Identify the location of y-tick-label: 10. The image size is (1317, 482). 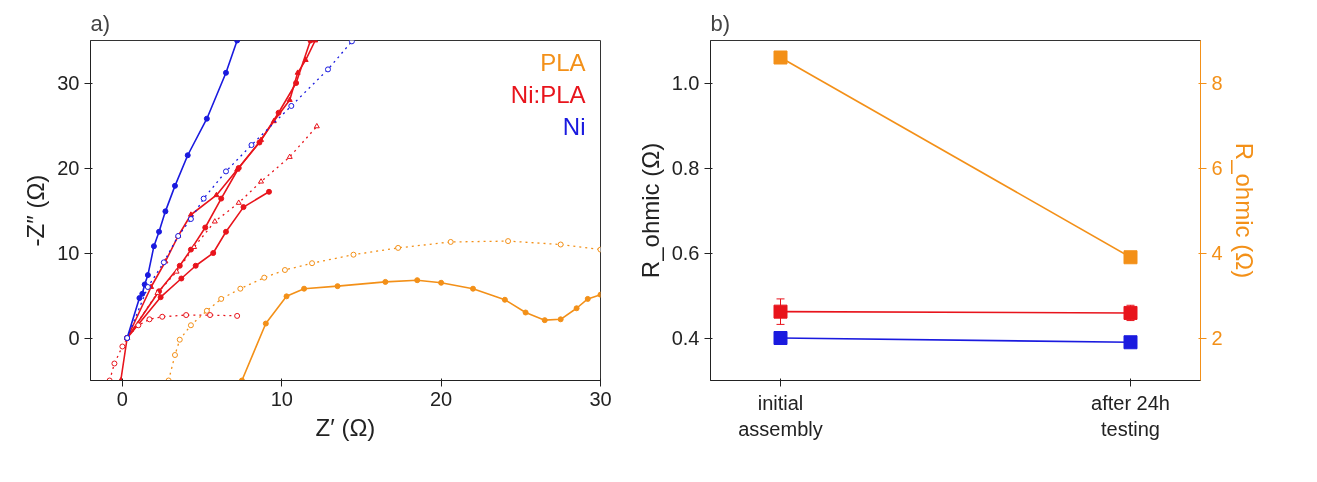
(68, 253).